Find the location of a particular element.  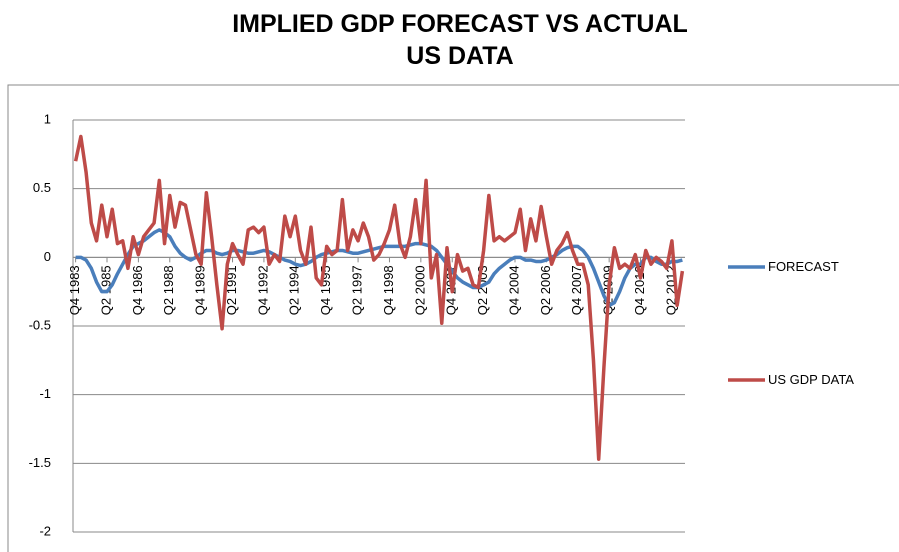

y-tick-label: 0.5 is located at coordinates (42, 187).